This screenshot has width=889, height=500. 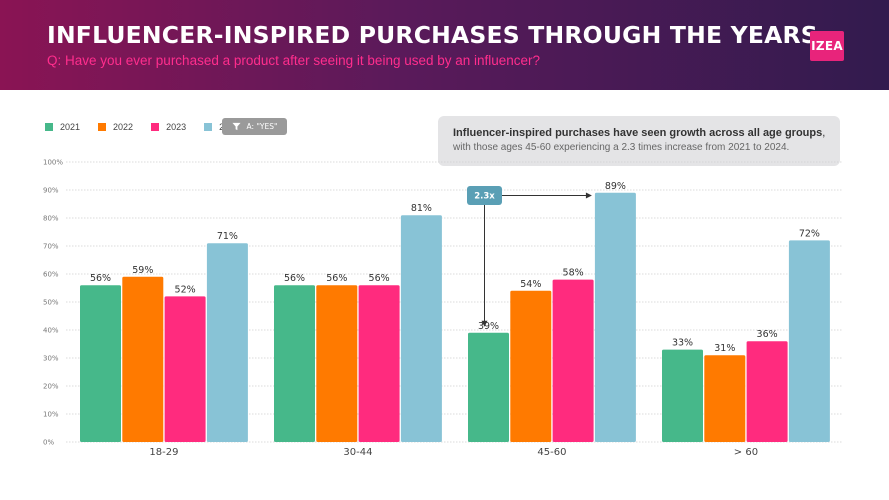 I want to click on annotation-label: 2.3x, so click(x=484, y=197).